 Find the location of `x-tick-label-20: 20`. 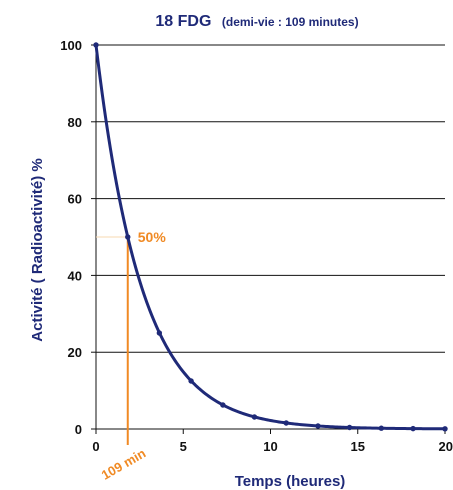

x-tick-label-20: 20 is located at coordinates (446, 446).